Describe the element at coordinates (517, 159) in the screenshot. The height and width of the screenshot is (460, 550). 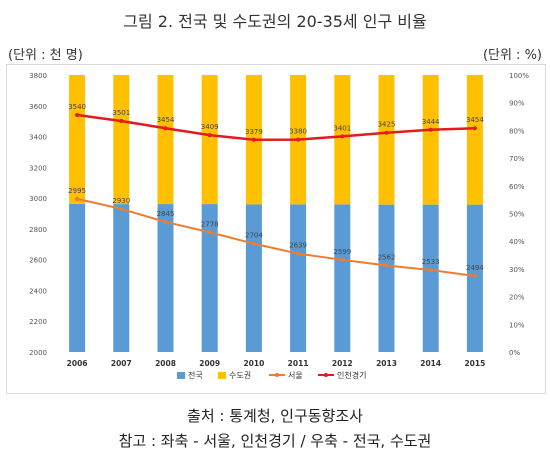
I see `right-tick-label: 70%` at that location.